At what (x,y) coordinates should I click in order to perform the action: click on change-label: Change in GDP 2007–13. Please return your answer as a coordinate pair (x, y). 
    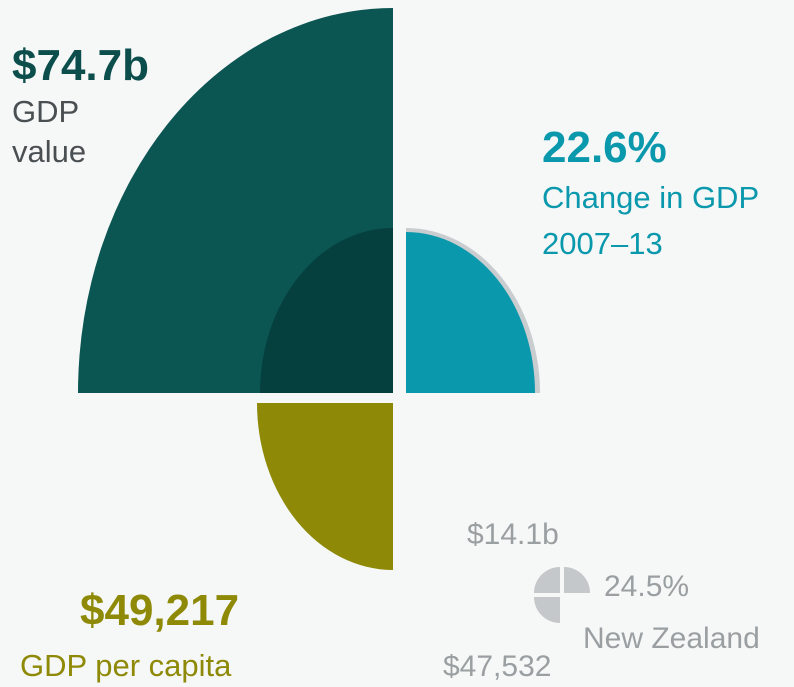
    Looking at the image, I should click on (650, 220).